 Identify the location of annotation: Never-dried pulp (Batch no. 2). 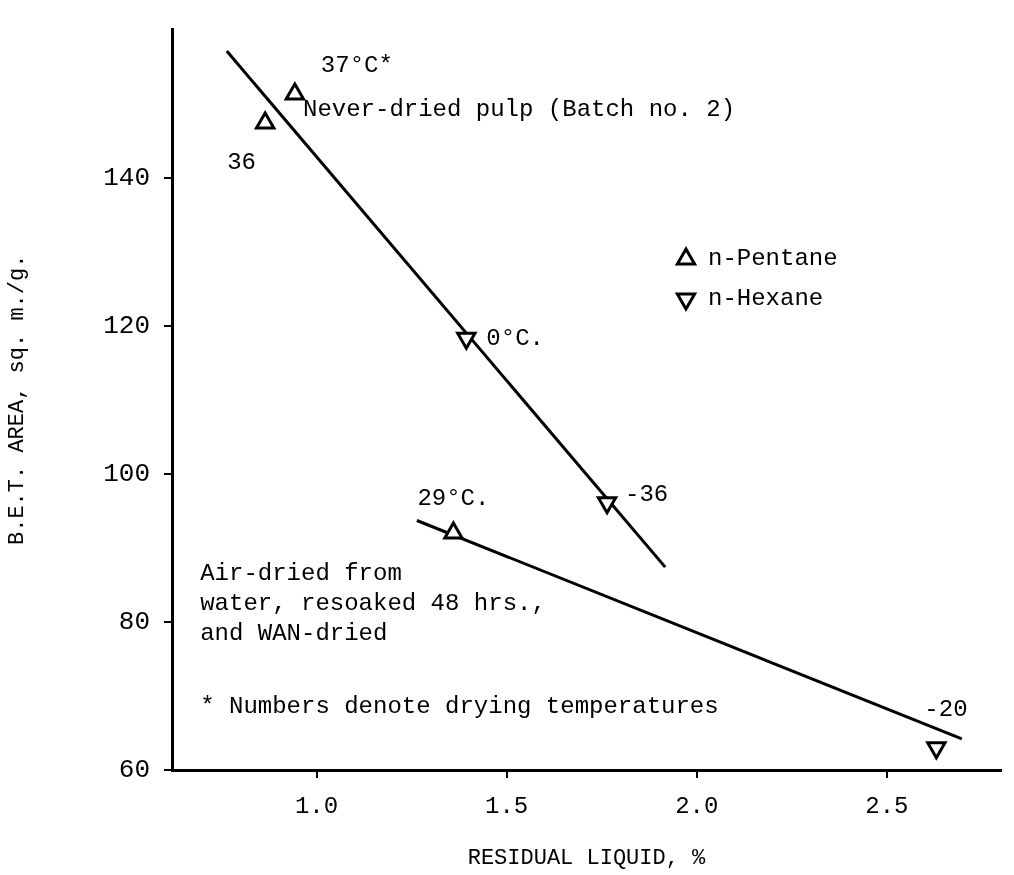
(519, 109).